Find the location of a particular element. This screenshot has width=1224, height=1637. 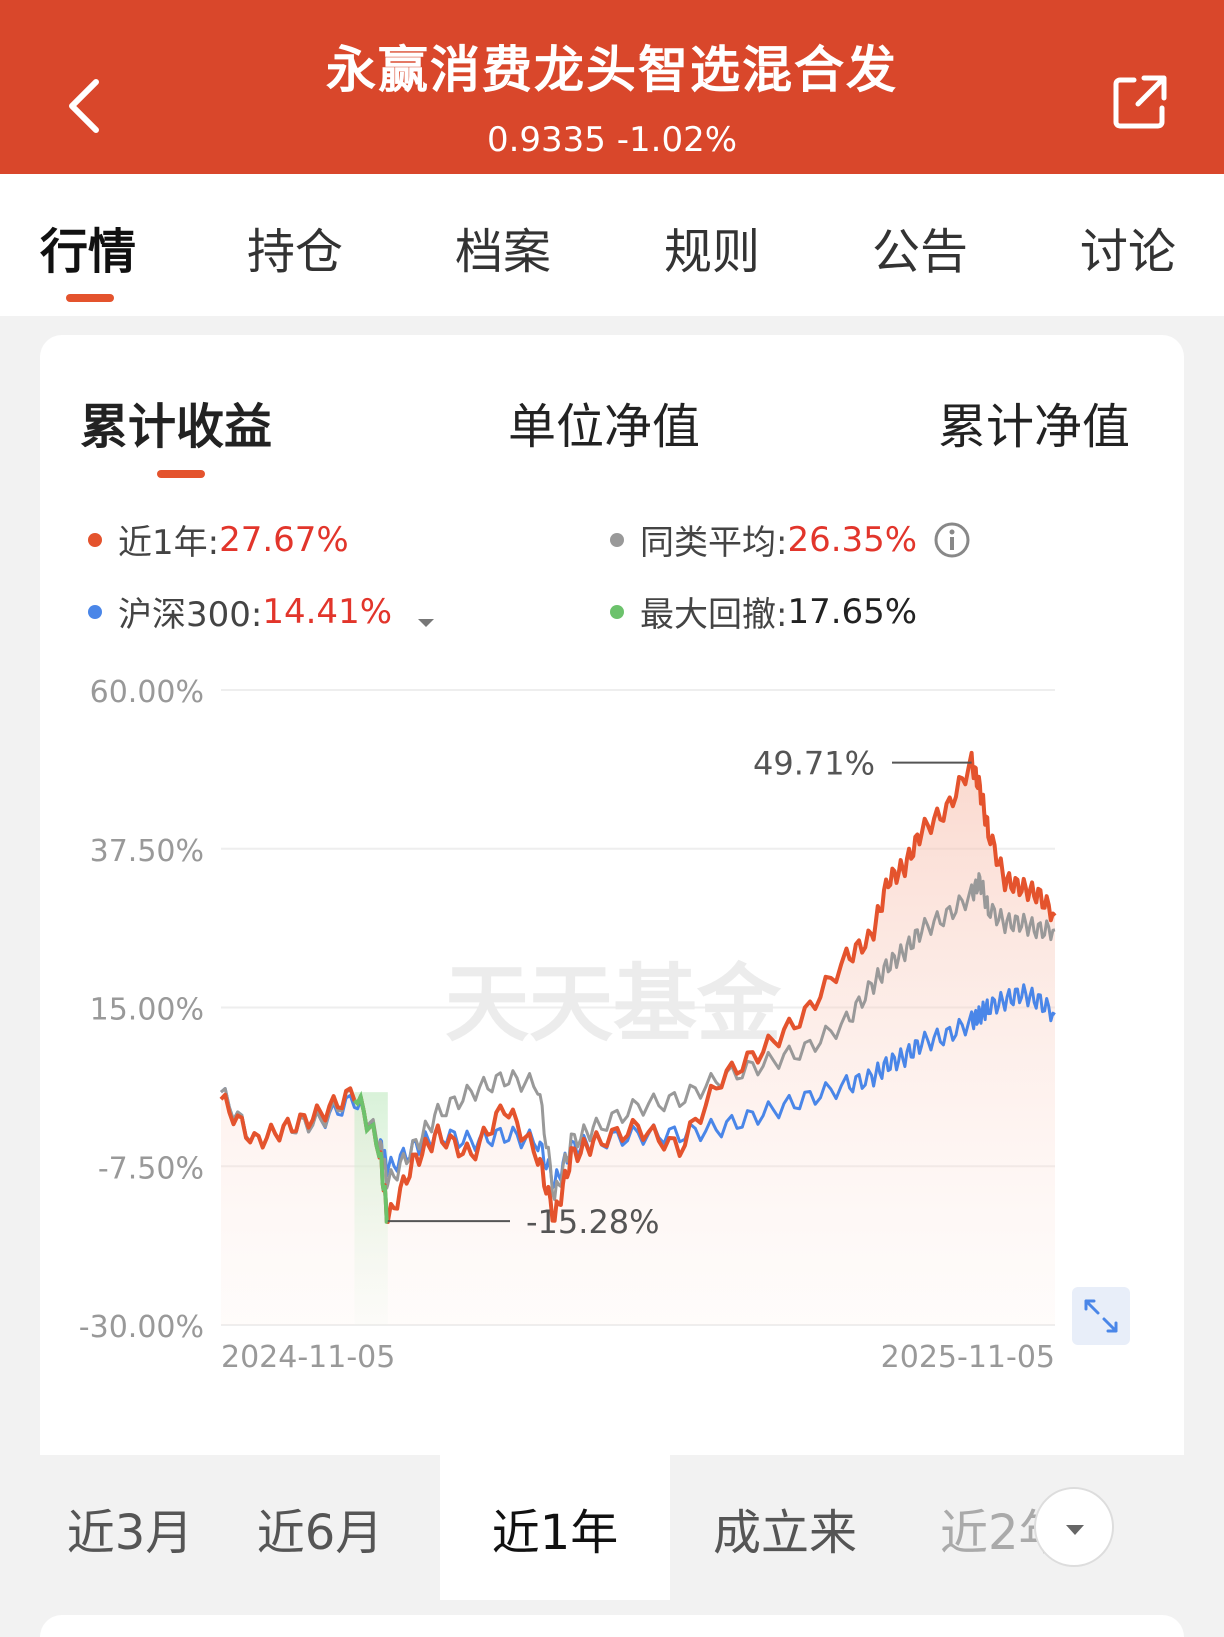

subtab-unit-nav: 单位净值 is located at coordinates (604, 427).